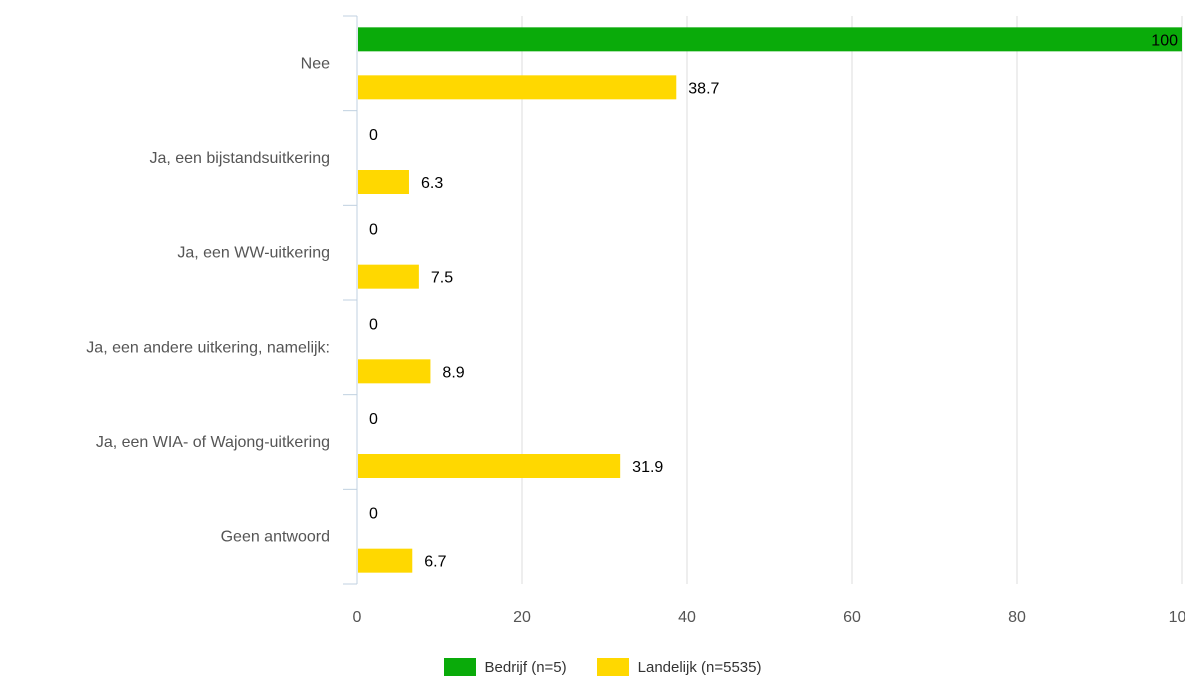 The height and width of the screenshot is (691, 1185). I want to click on x-tick-label-2: 40, so click(687, 617).